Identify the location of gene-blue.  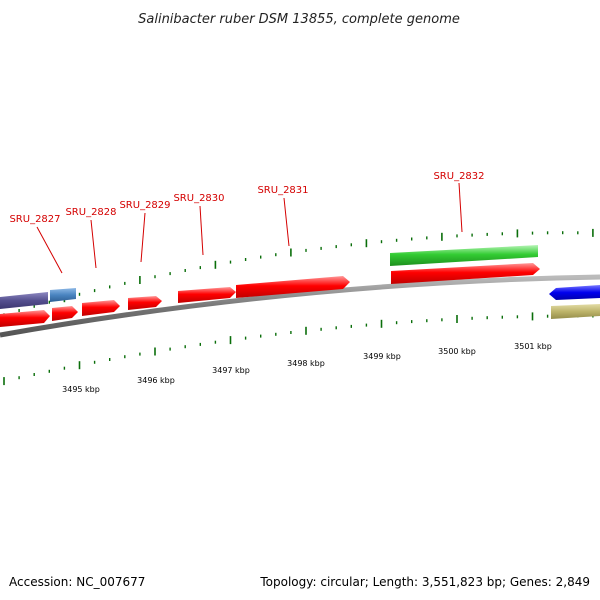
(574, 292).